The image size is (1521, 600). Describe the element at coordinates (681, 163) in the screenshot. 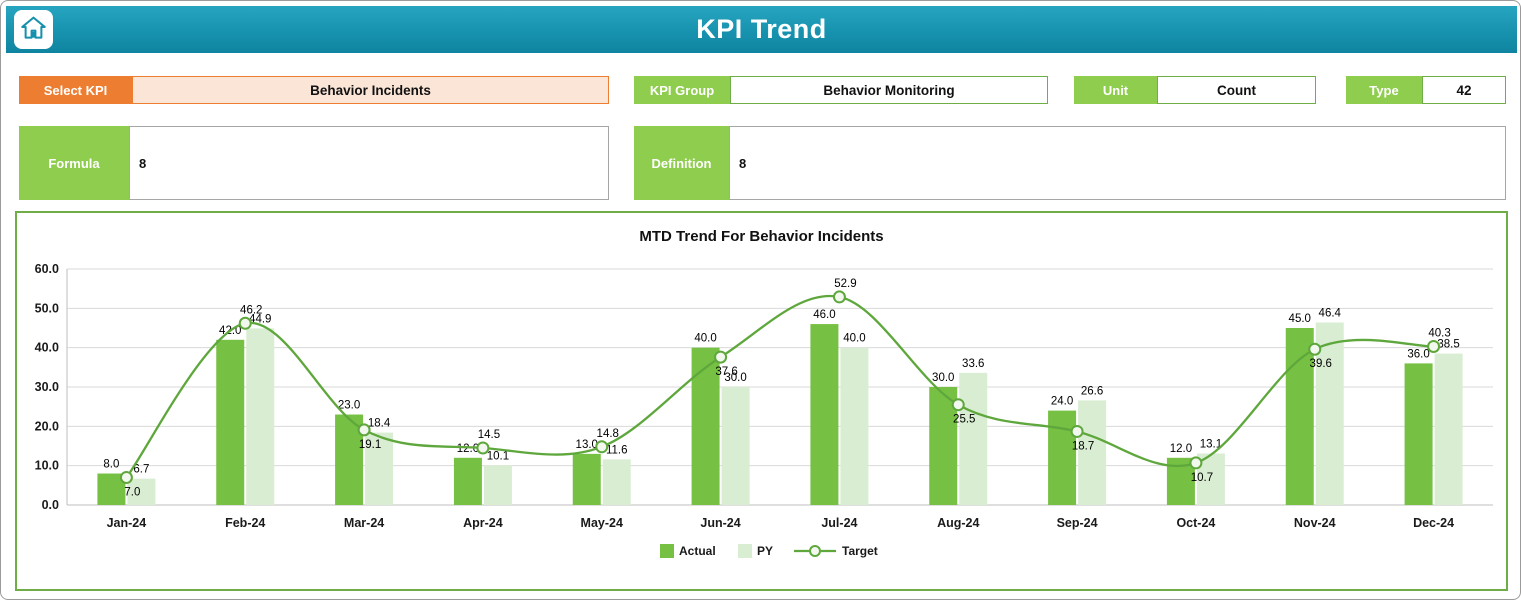

I see `definition-label: Definition` at that location.